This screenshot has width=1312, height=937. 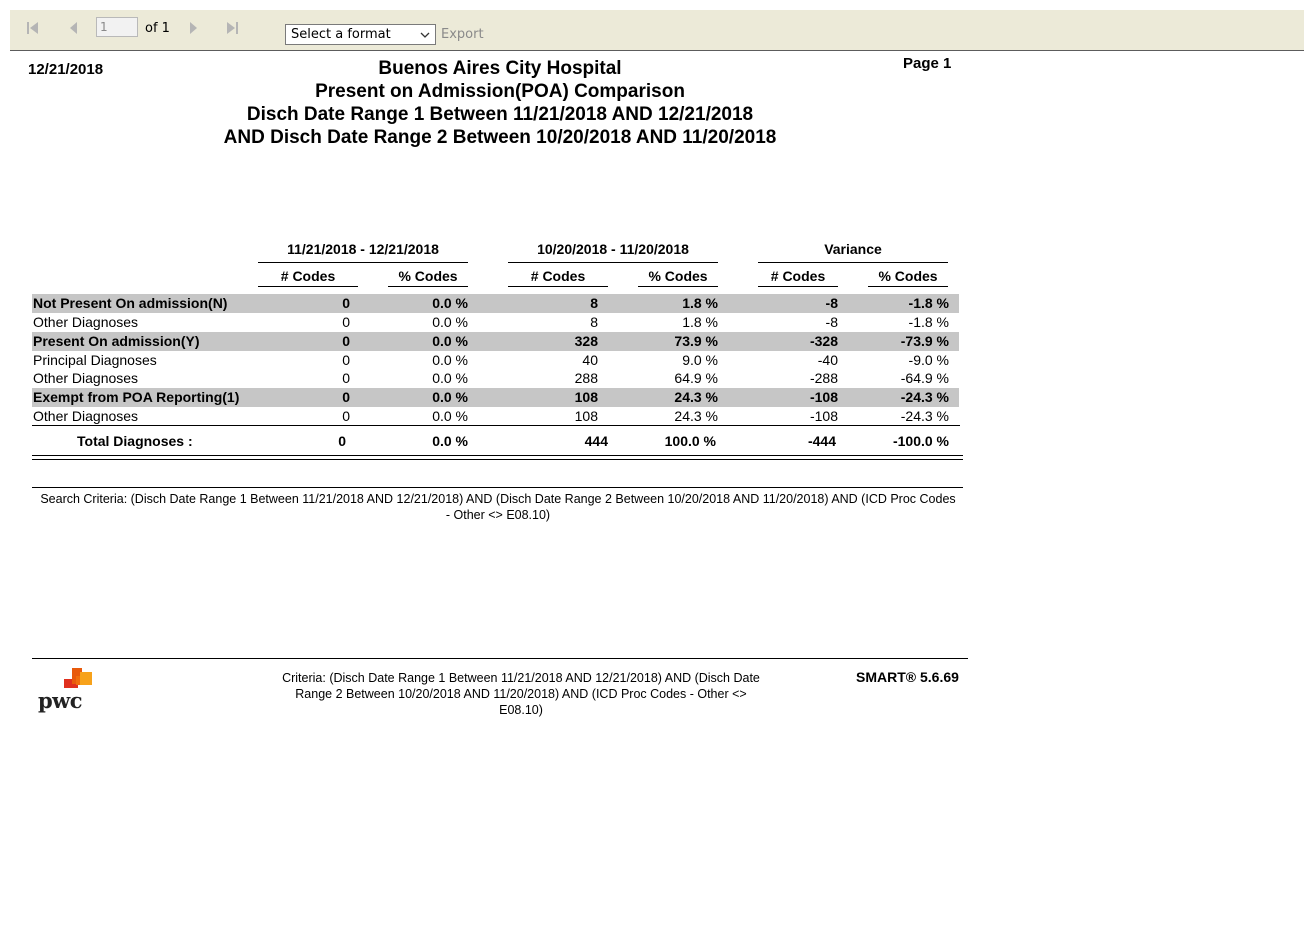 What do you see at coordinates (696, 378) in the screenshot?
I see `cell-value: 64.9 %` at bounding box center [696, 378].